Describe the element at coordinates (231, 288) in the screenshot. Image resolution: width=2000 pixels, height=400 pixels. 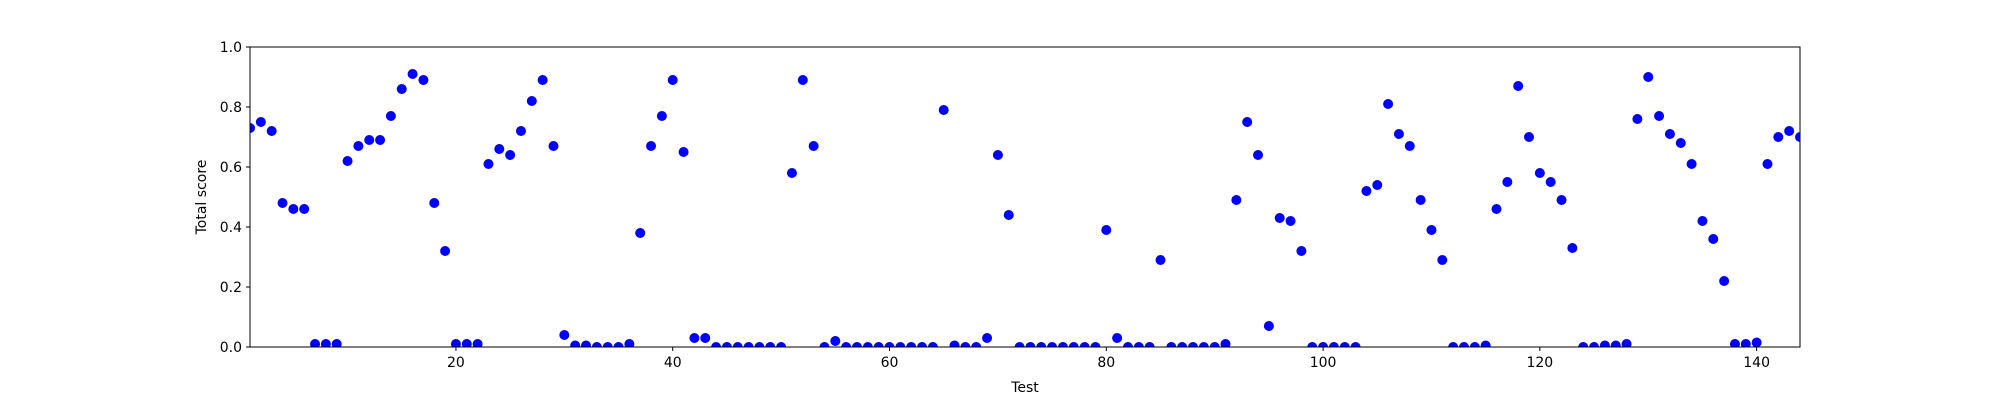
I see `y-tick-label: 0.2` at that location.